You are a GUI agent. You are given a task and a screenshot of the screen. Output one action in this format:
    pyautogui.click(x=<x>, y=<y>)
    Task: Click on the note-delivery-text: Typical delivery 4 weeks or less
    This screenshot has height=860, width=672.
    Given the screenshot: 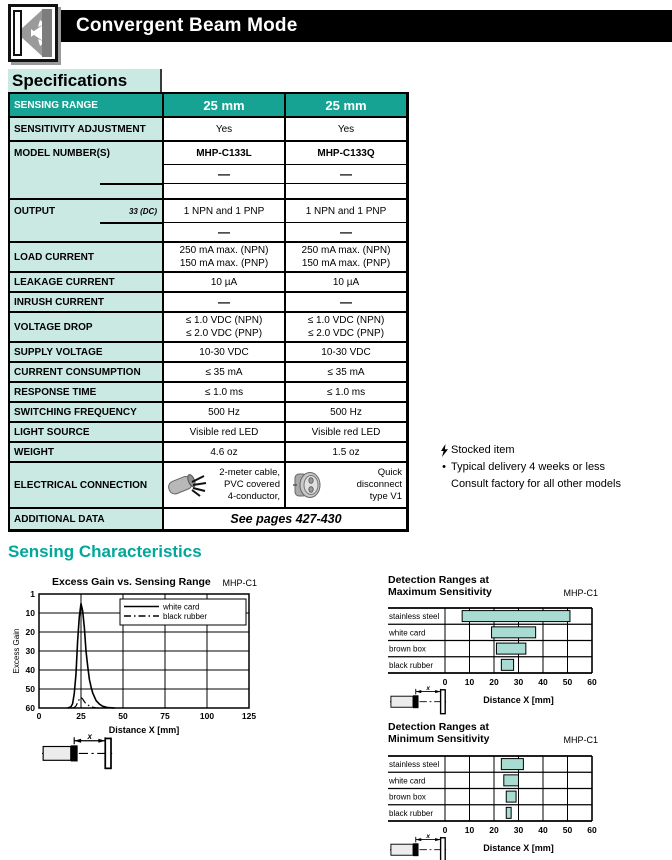 What is the action you would take?
    pyautogui.click(x=528, y=467)
    